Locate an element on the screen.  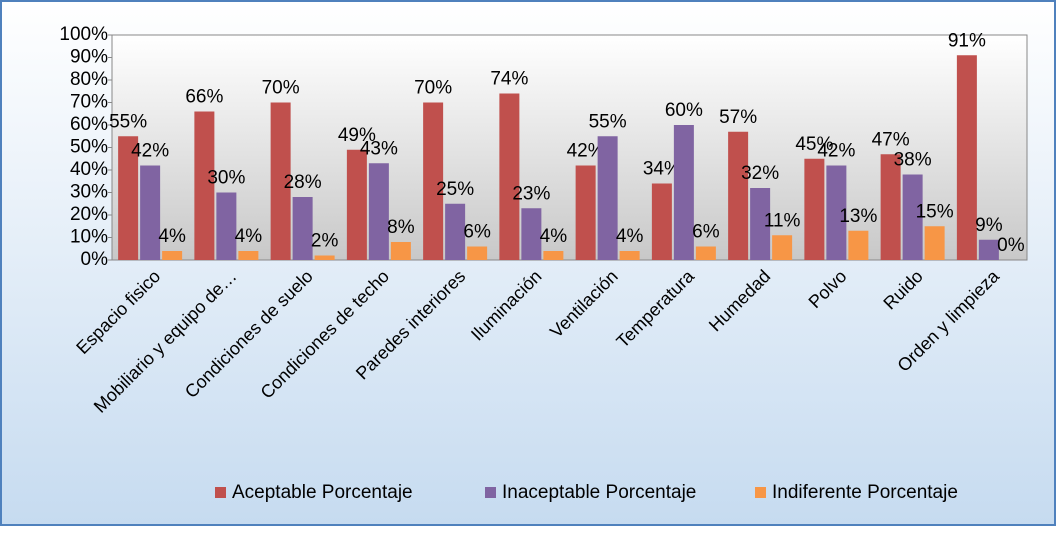
data-label: 15% is located at coordinates (935, 211).